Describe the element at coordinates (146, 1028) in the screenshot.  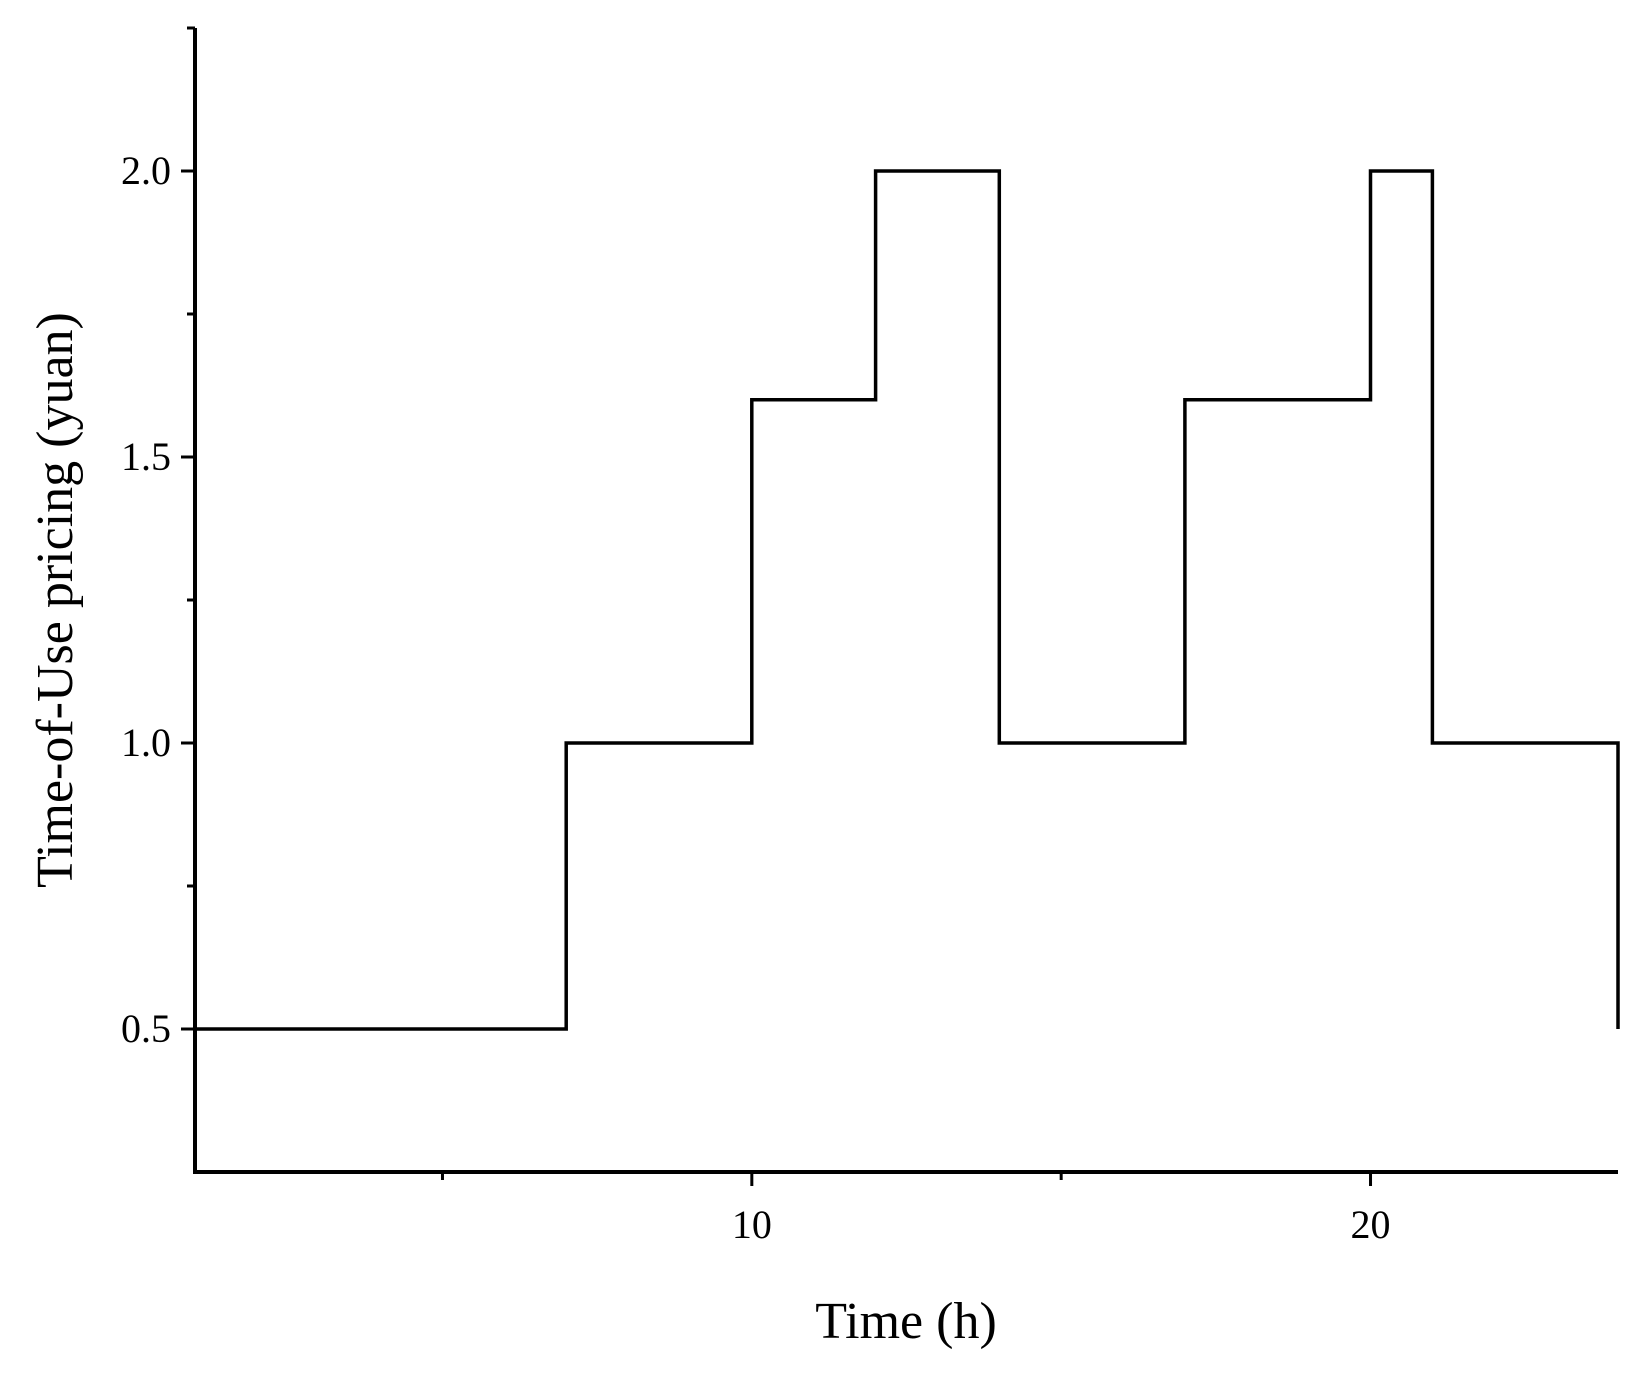
I see `y-tick-label: 0.5` at that location.